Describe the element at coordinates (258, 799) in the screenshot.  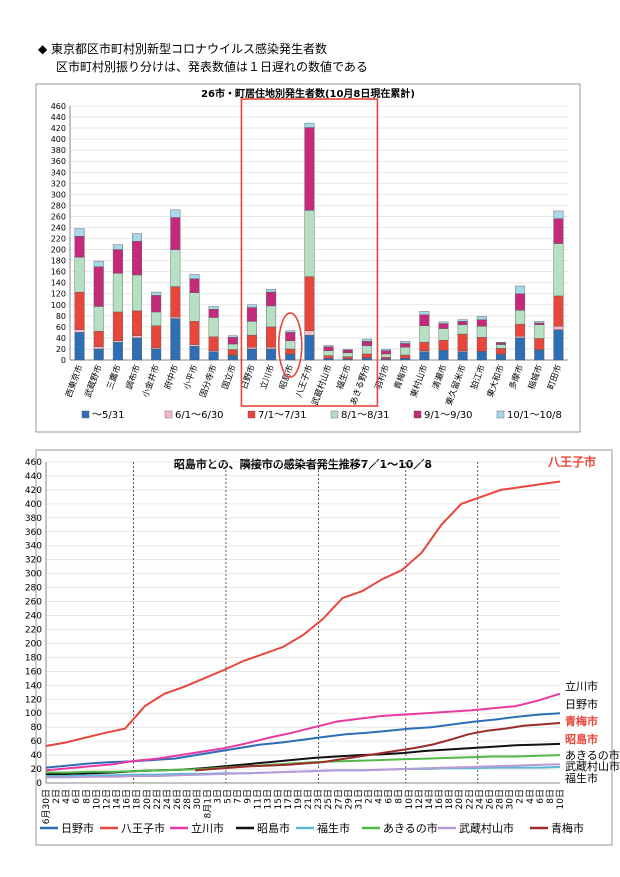
I see `x-tick-label: 11日` at that location.